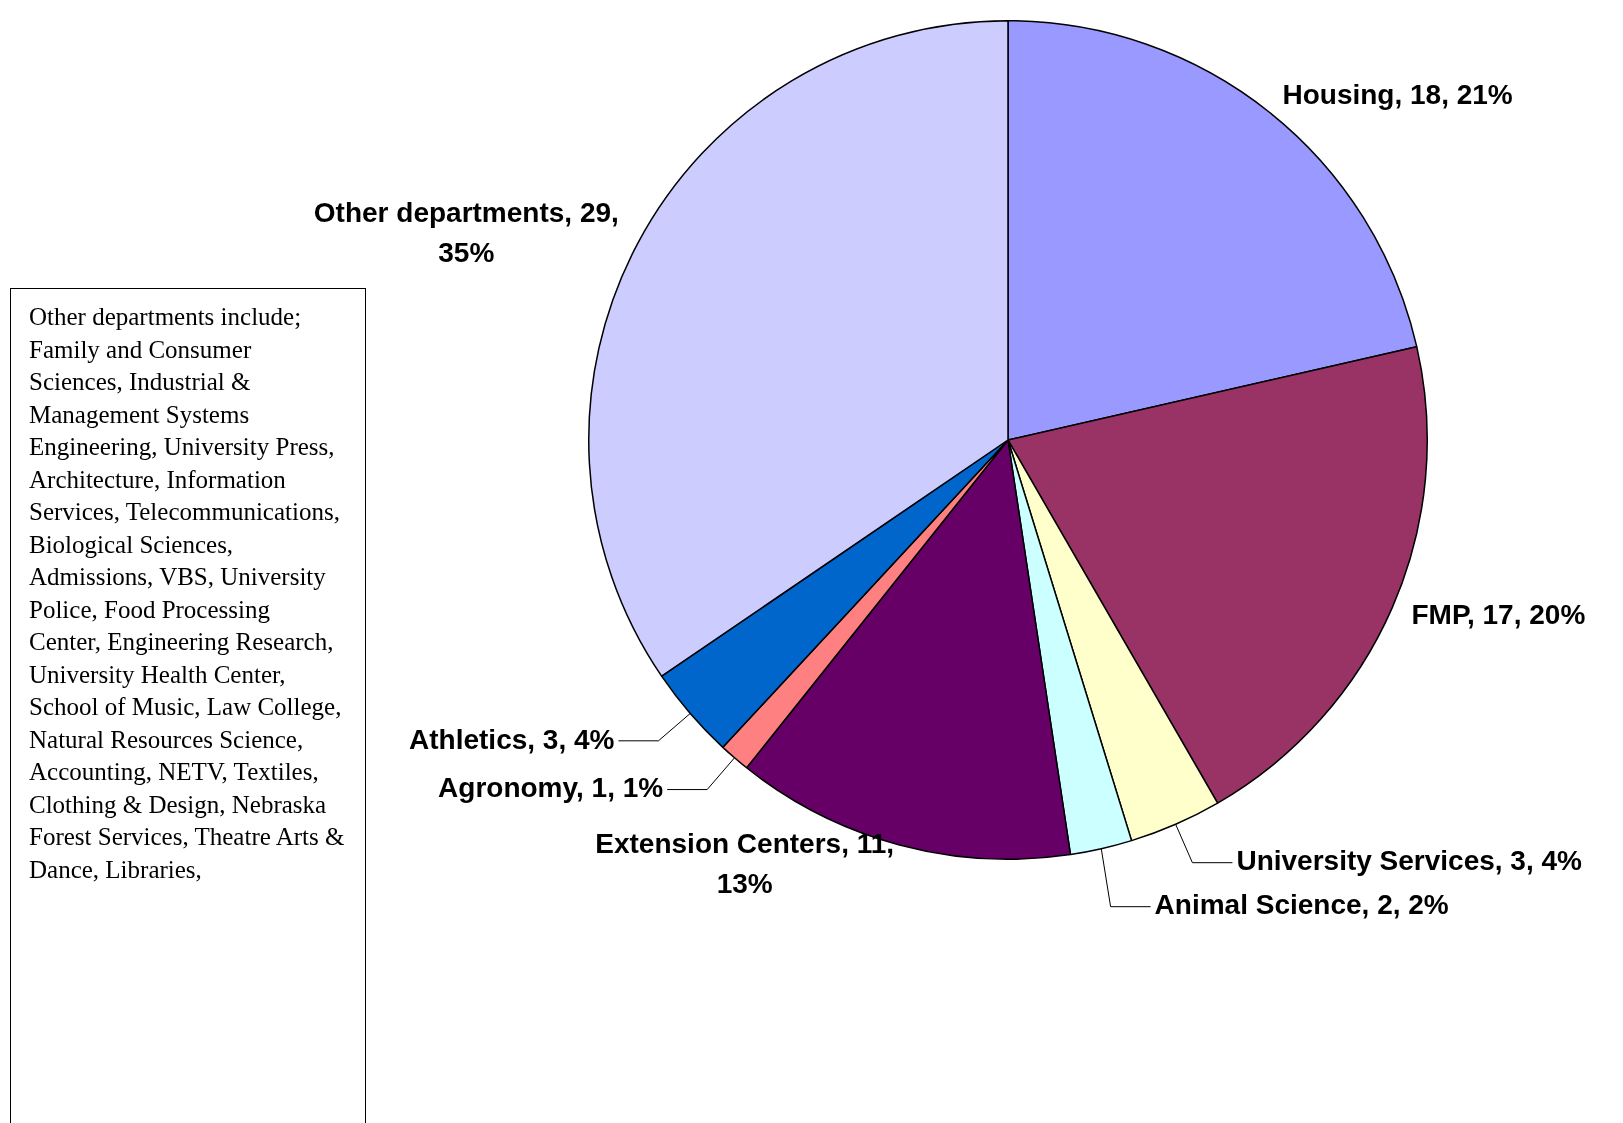 This screenshot has height=1123, width=1623. What do you see at coordinates (1301, 905) in the screenshot?
I see `slice-label: Animal Science, 2, 2%` at bounding box center [1301, 905].